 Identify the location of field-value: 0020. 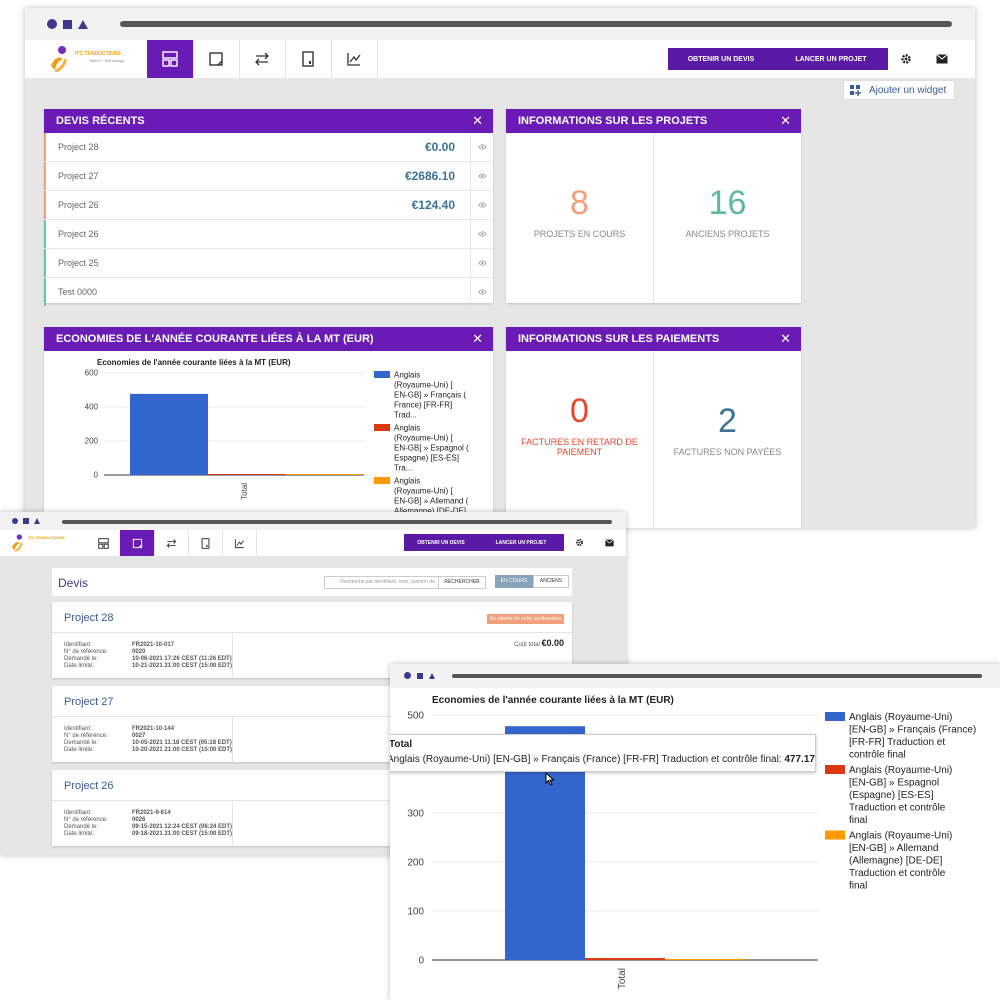
(139, 652).